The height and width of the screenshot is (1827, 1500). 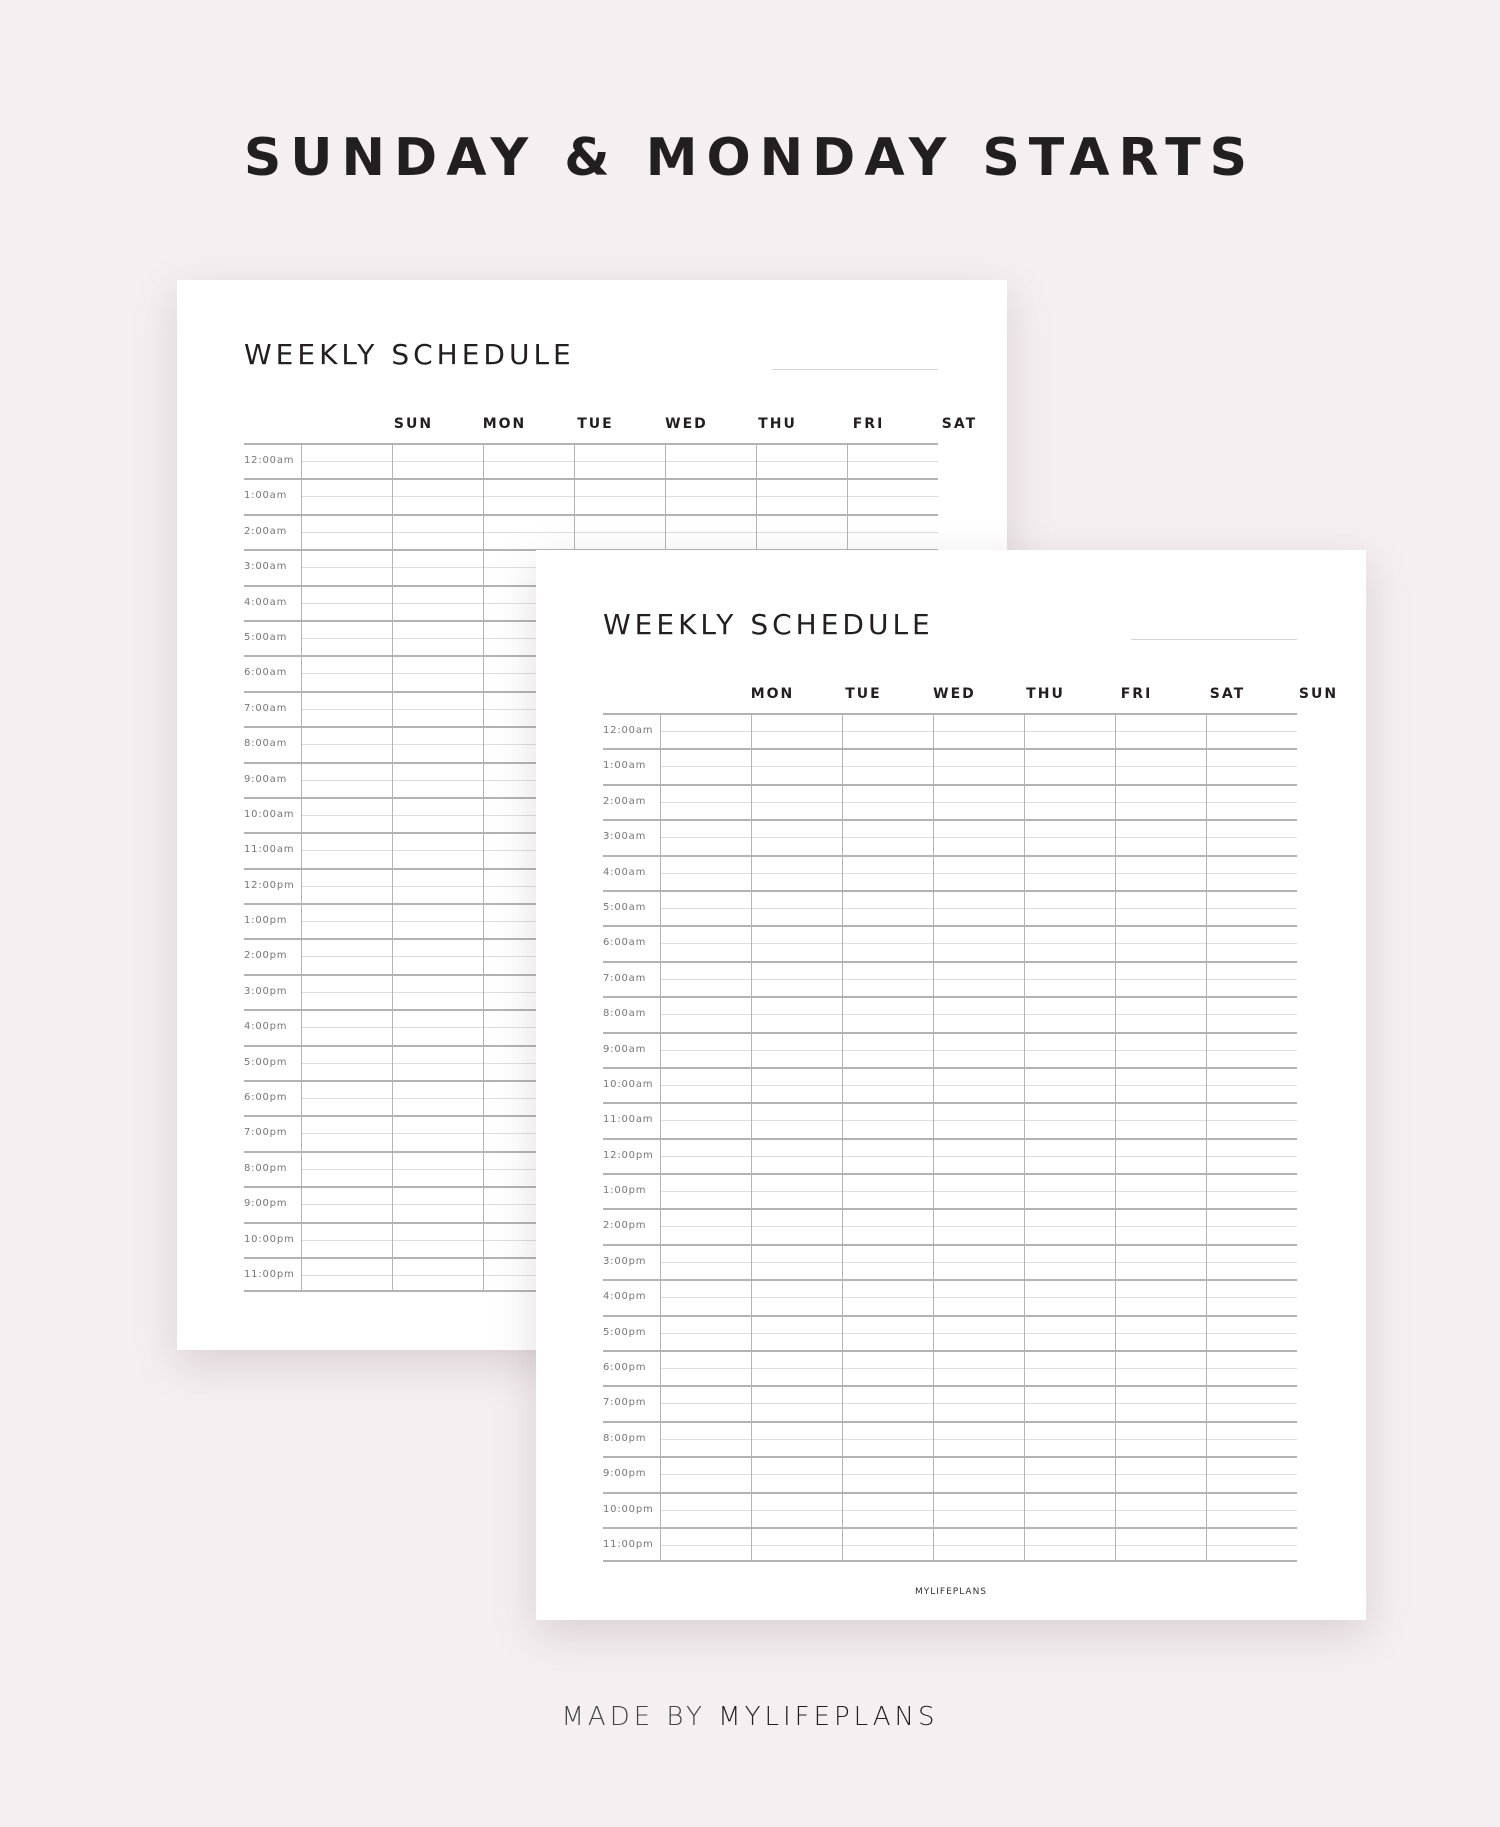 I want to click on credit-prefix: MADE BY, so click(x=633, y=1717).